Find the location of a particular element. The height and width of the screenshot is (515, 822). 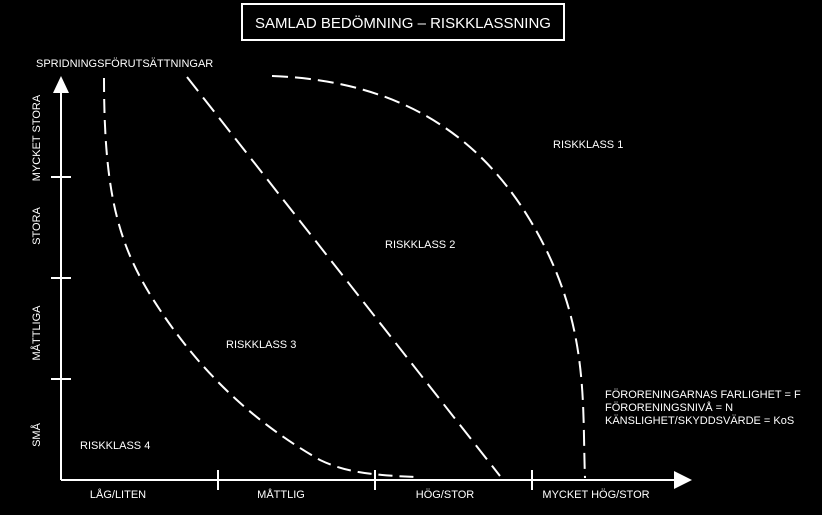

x-axis-arrow is located at coordinates (683, 480).